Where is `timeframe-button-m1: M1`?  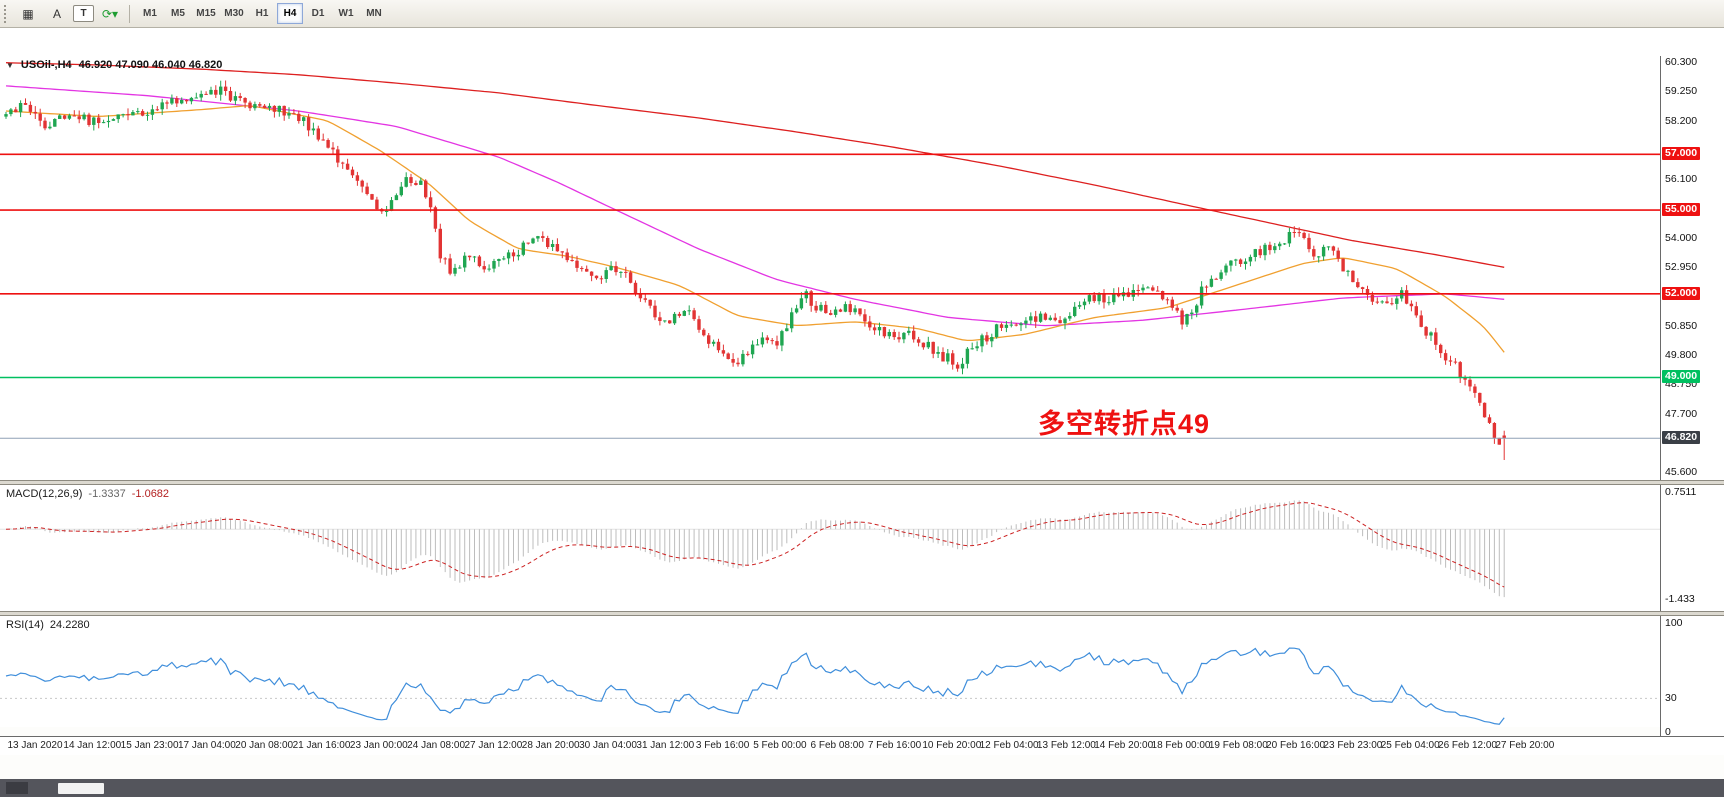 timeframe-button-m1: M1 is located at coordinates (150, 13).